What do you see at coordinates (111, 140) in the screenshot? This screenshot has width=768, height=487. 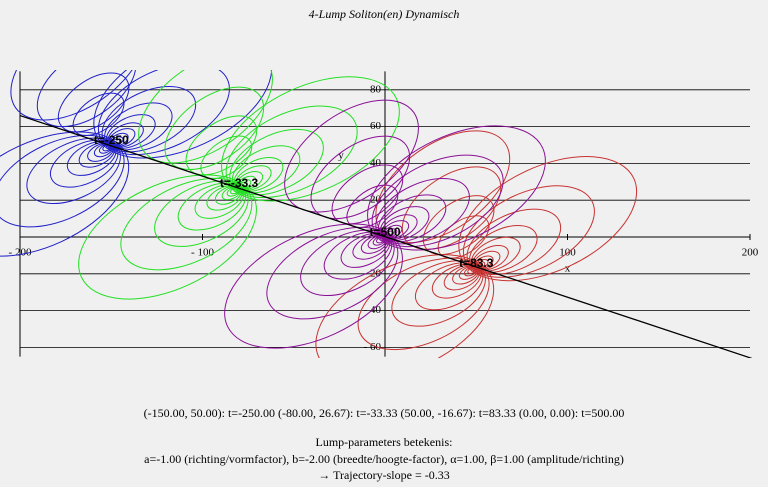 I see `lump-label: t=-250` at bounding box center [111, 140].